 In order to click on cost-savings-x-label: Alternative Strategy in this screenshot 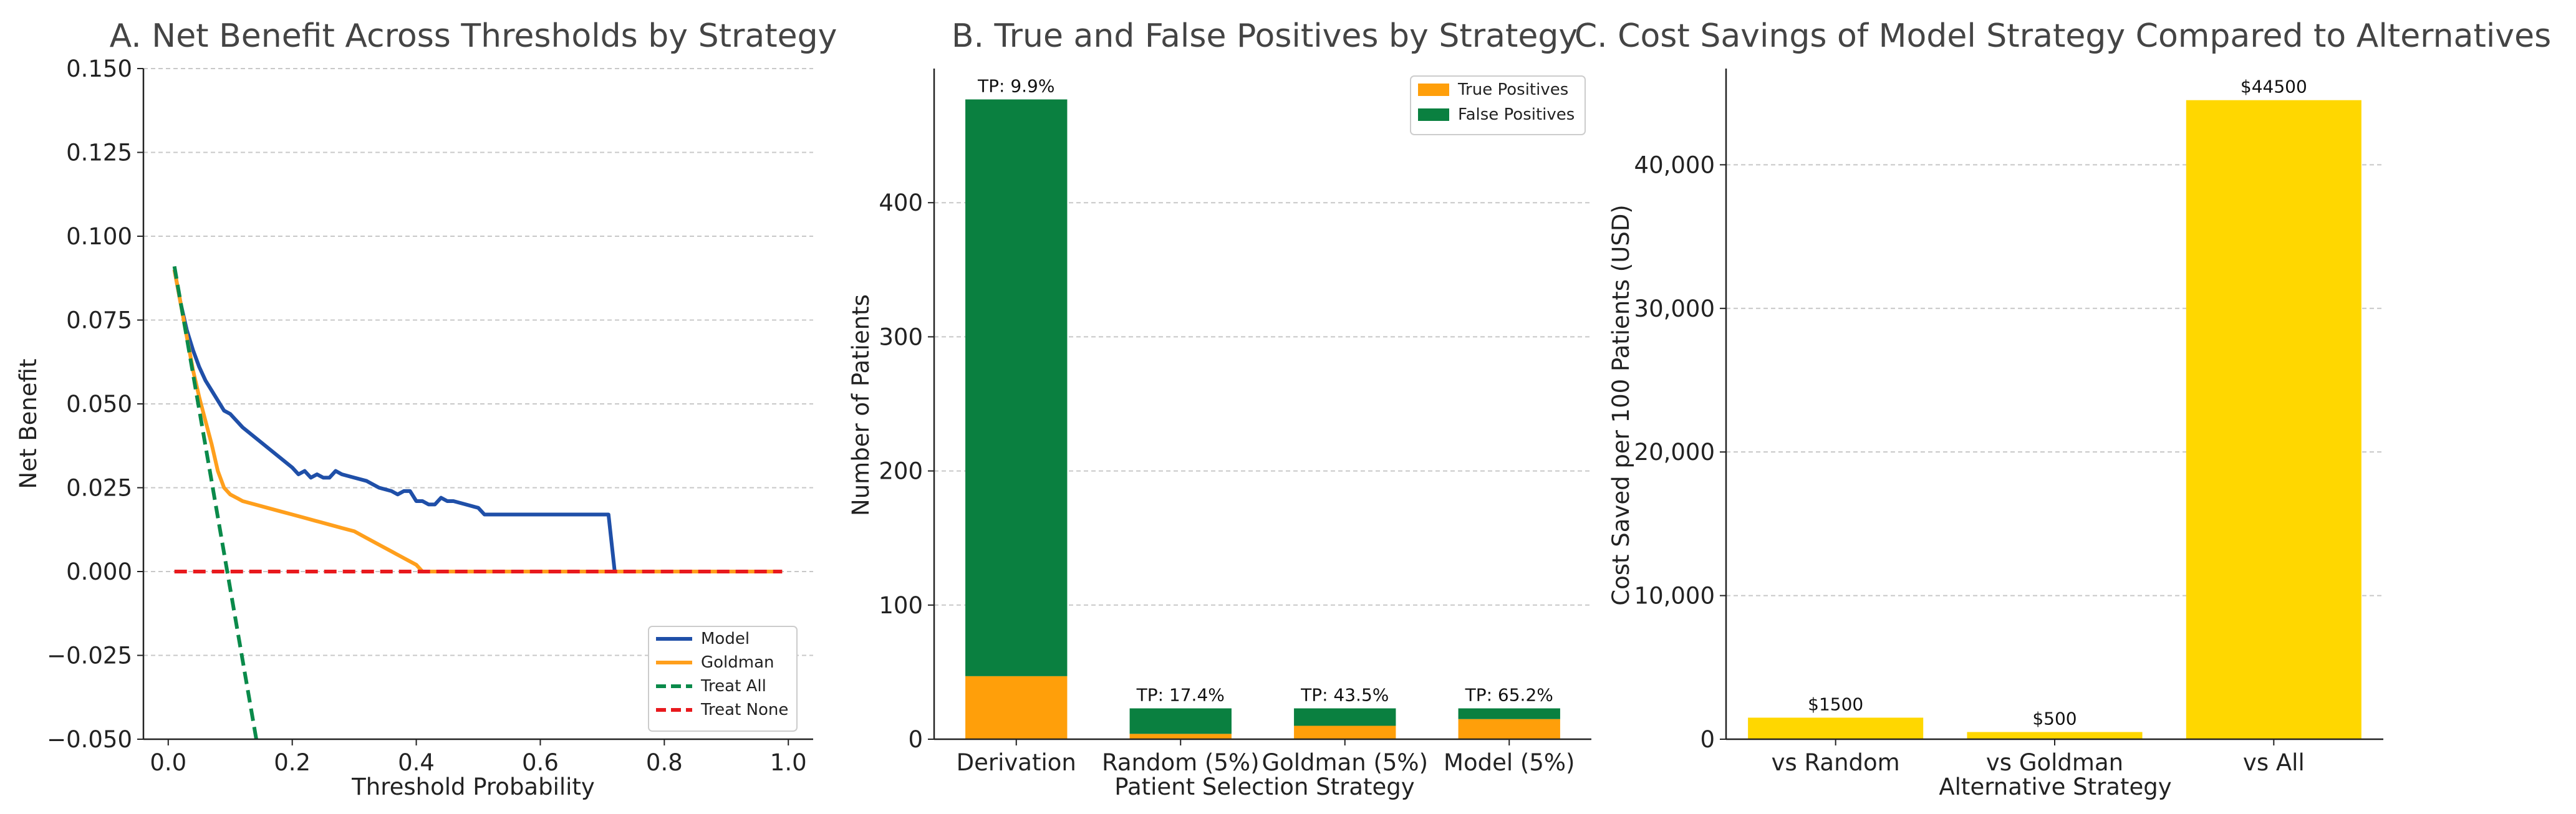, I will do `click(2055, 786)`.